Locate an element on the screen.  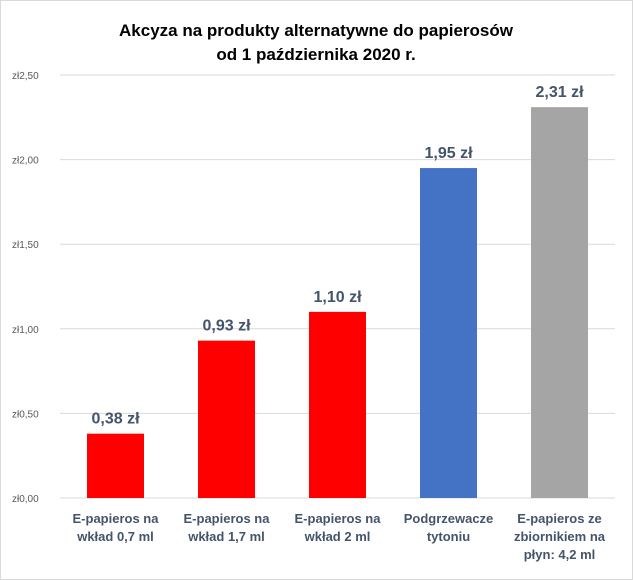
y-tick-label: zł0,00 is located at coordinates (25, 499).